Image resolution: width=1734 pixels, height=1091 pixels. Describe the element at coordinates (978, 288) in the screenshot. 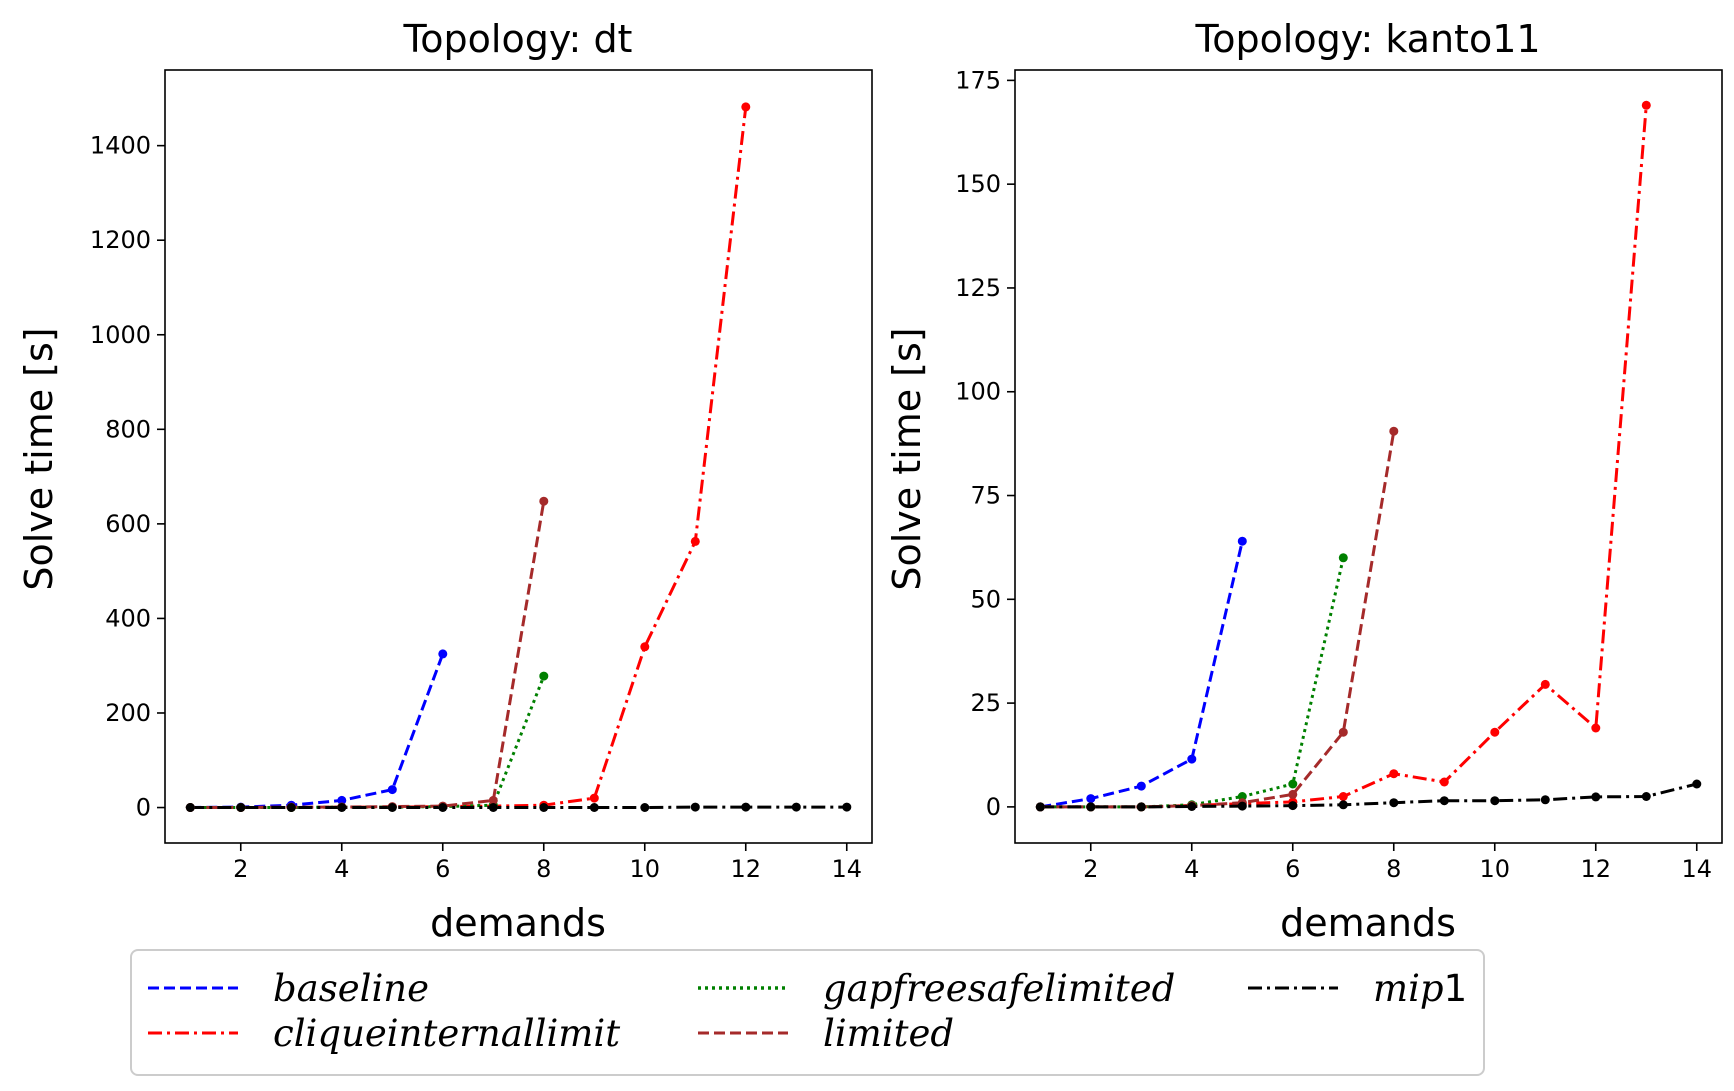

I see `y-tick-label: 125` at that location.